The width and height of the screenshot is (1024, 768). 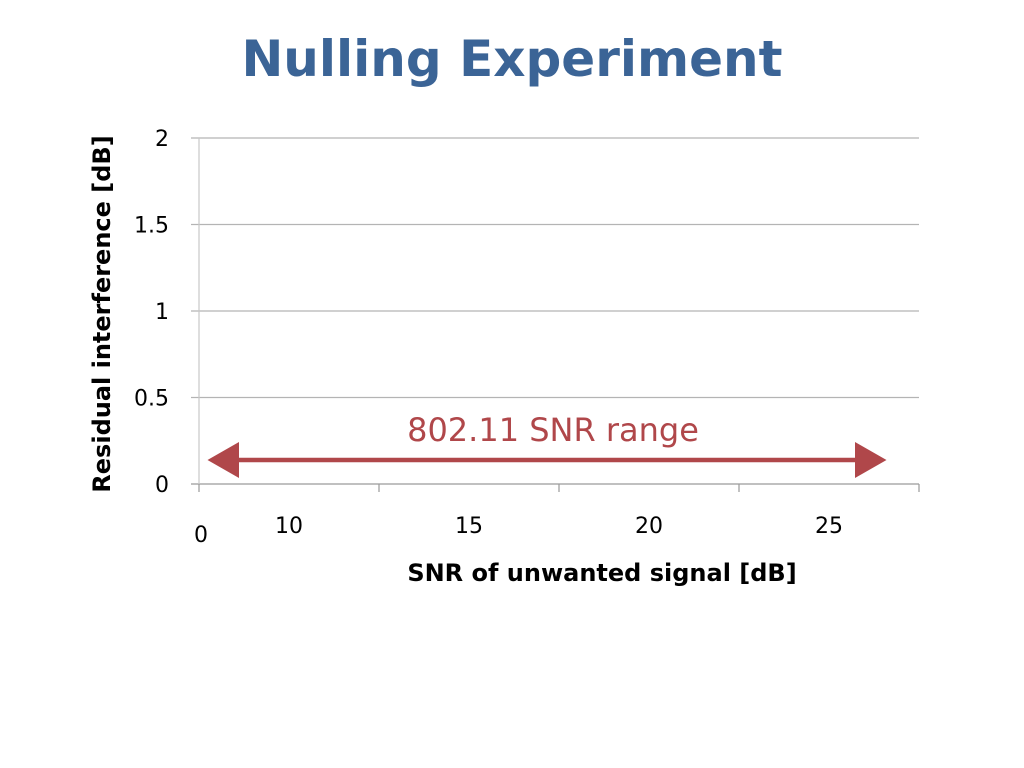 What do you see at coordinates (512, 59) in the screenshot?
I see `slide-title: Nulling Experiment` at bounding box center [512, 59].